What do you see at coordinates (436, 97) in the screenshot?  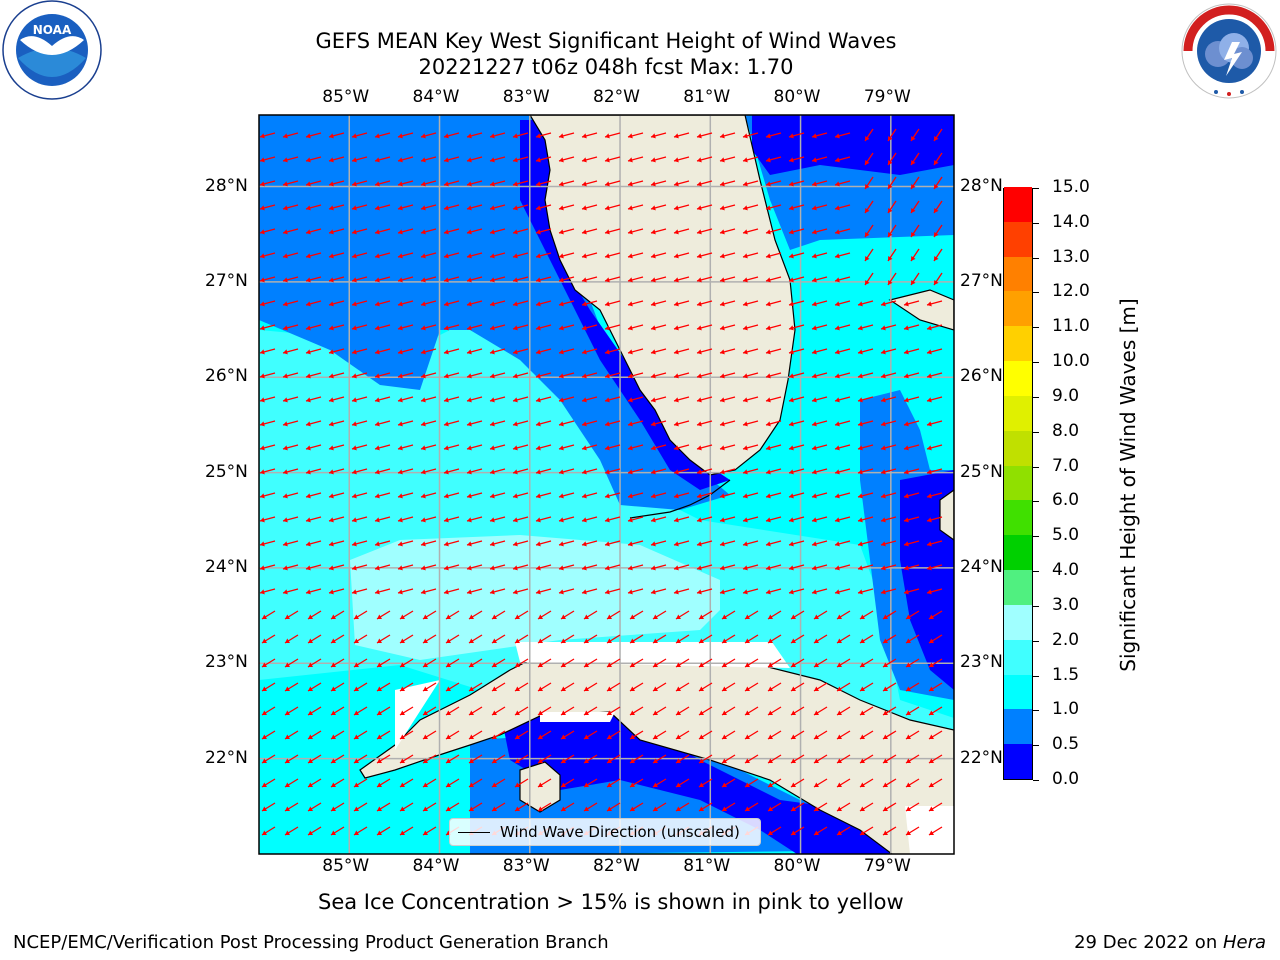 I see `longitude-label: 84°W` at bounding box center [436, 97].